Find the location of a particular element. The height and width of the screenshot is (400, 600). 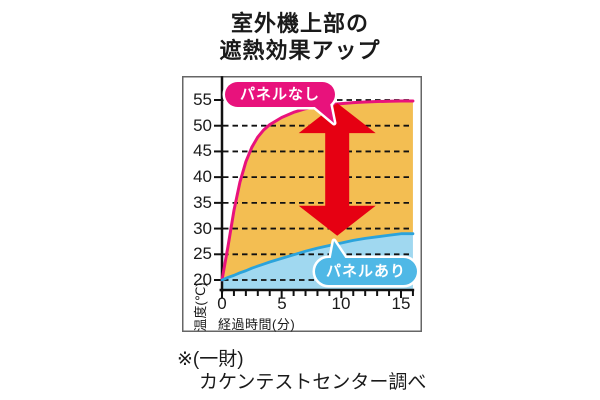

temperature-gap-arrow-icon is located at coordinates (337, 169).